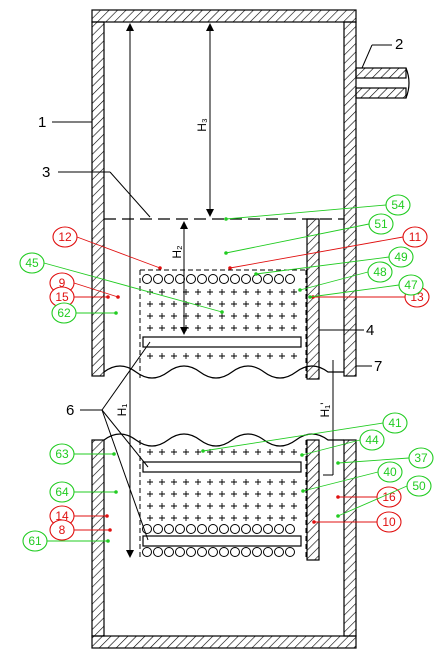 The width and height of the screenshot is (446, 656). I want to click on callout-number: 15, so click(62, 297).